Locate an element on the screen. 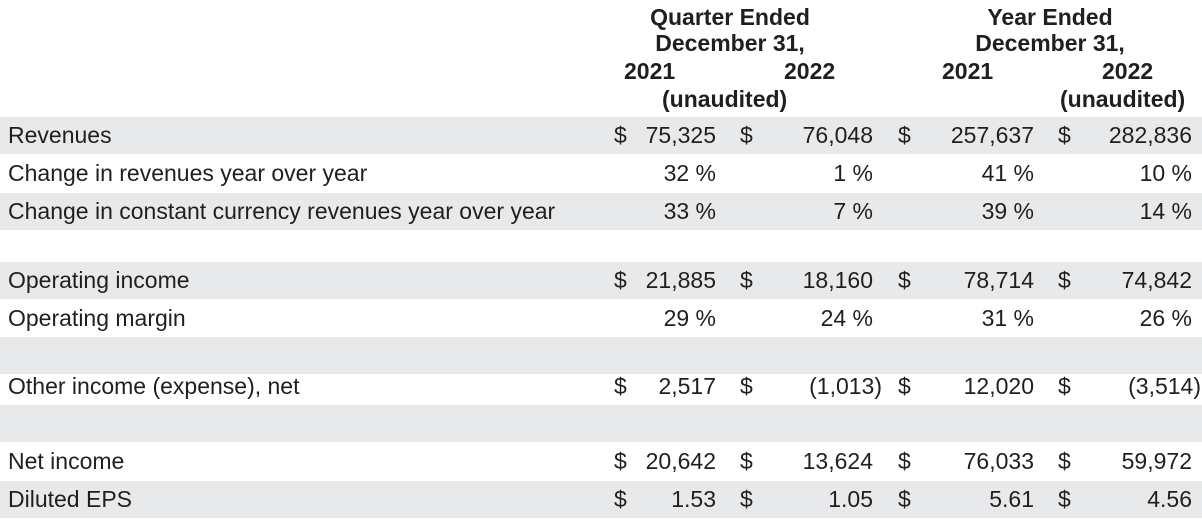  quarter-ended-line1: Quarter Ended is located at coordinates (730, 17).